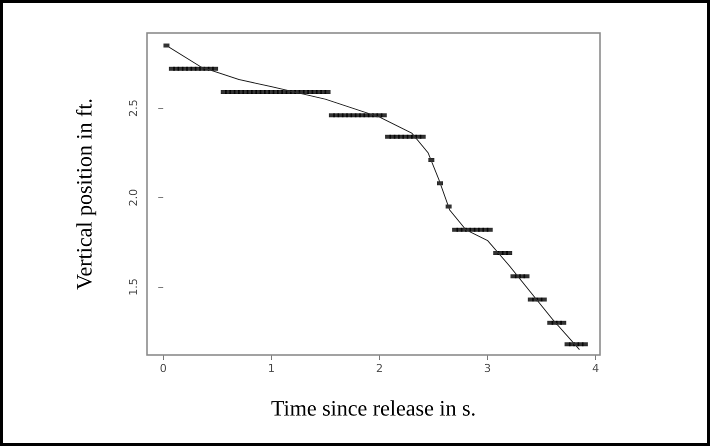 The image size is (710, 446). I want to click on y-tick-label: 1.5, so click(133, 287).